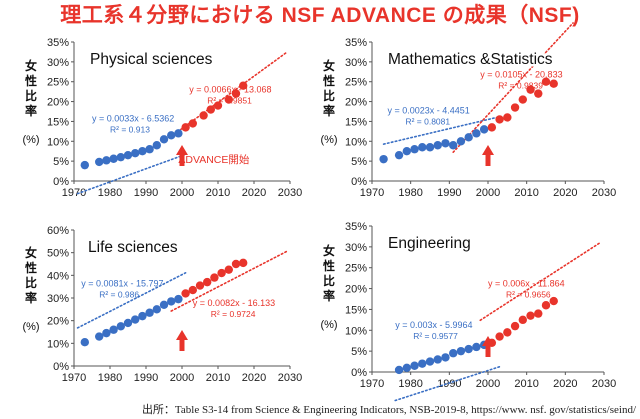 The width and height of the screenshot is (640, 419). I want to click on y-tick-label: 20%, so click(58, 322).